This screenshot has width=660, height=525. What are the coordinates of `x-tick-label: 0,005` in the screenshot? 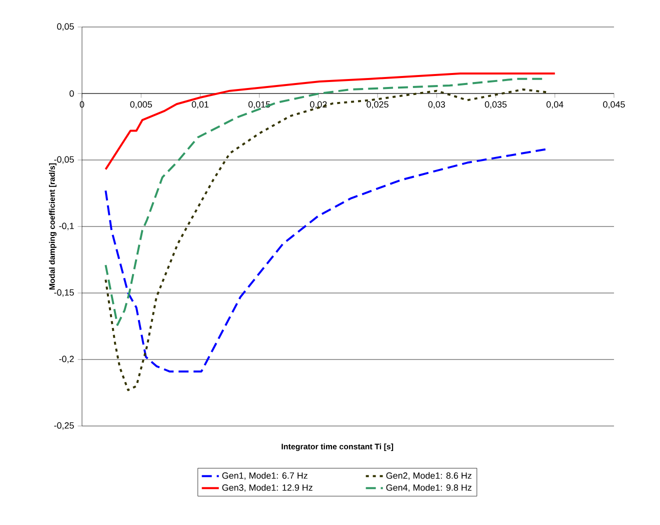 It's located at (141, 105).